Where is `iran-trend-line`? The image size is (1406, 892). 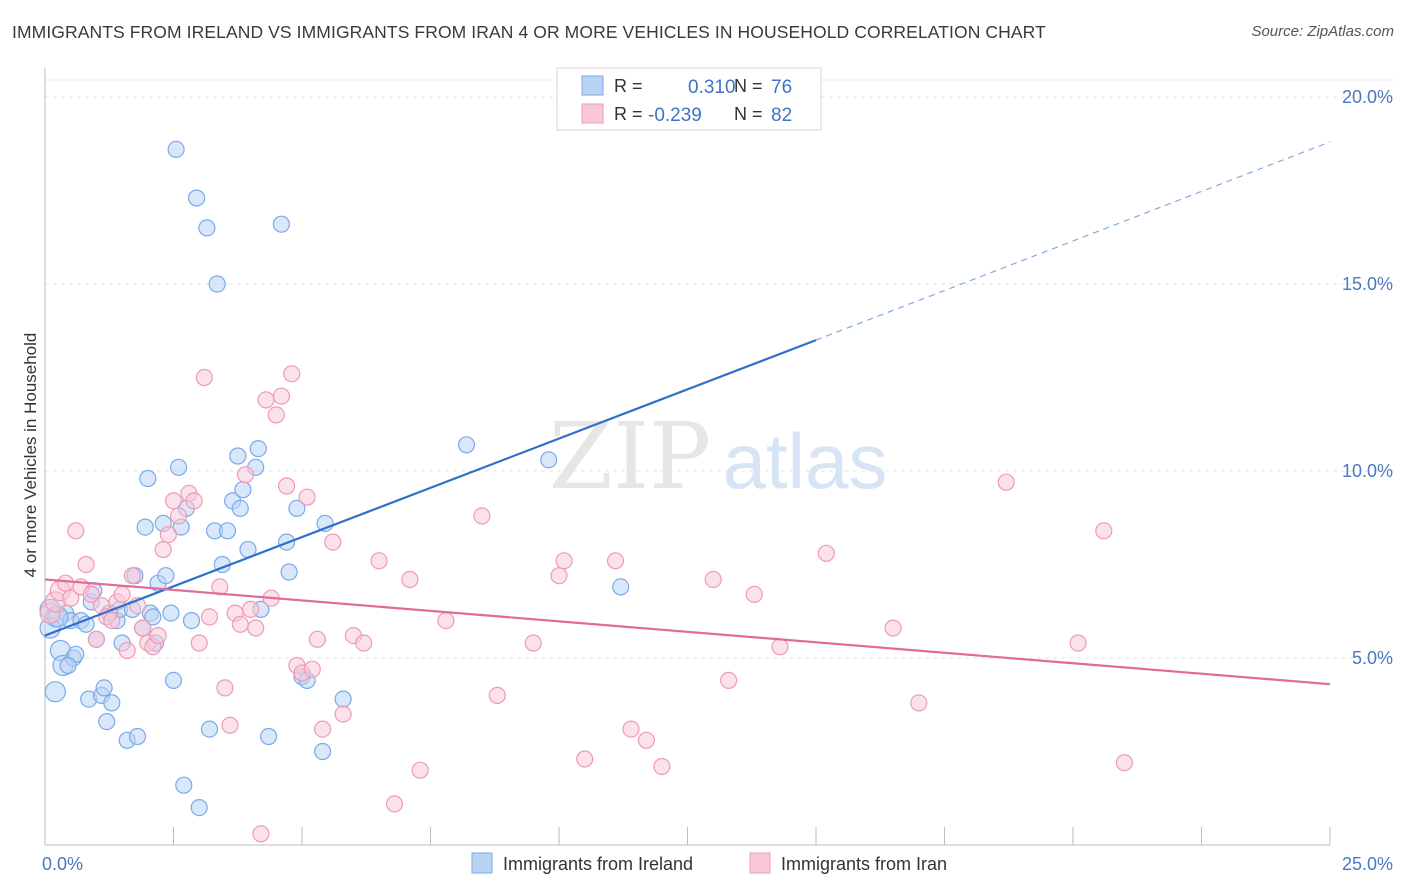
iran-trend-line is located at coordinates (687, 632).